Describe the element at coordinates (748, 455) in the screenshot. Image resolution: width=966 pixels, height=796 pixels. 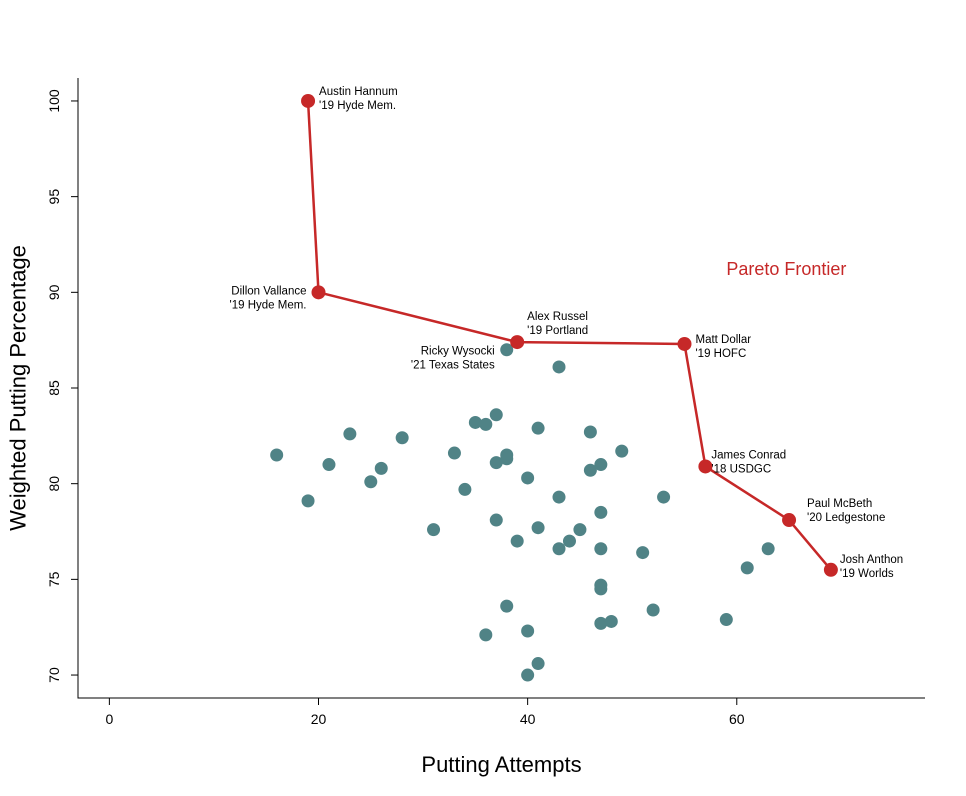
I see `frontier-label-name: James Conrad` at that location.